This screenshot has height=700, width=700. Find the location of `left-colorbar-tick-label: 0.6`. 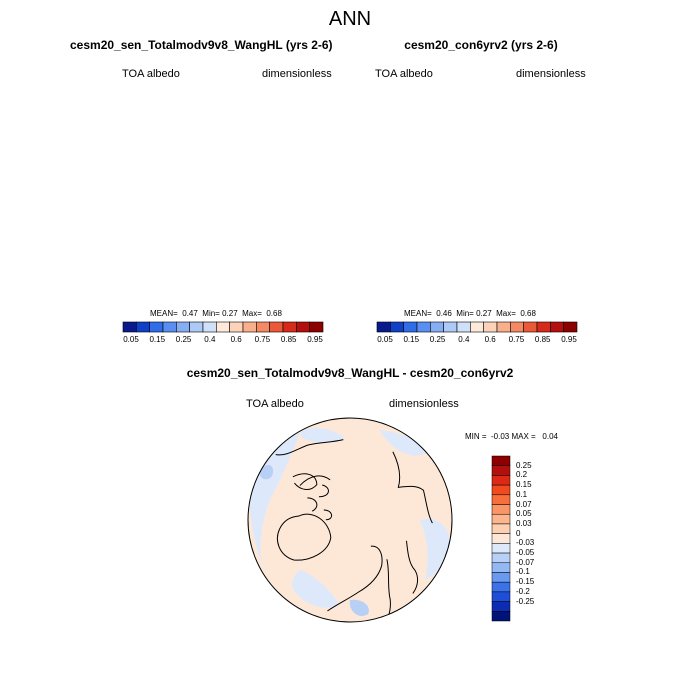

left-colorbar-tick-label: 0.6 is located at coordinates (236, 339).